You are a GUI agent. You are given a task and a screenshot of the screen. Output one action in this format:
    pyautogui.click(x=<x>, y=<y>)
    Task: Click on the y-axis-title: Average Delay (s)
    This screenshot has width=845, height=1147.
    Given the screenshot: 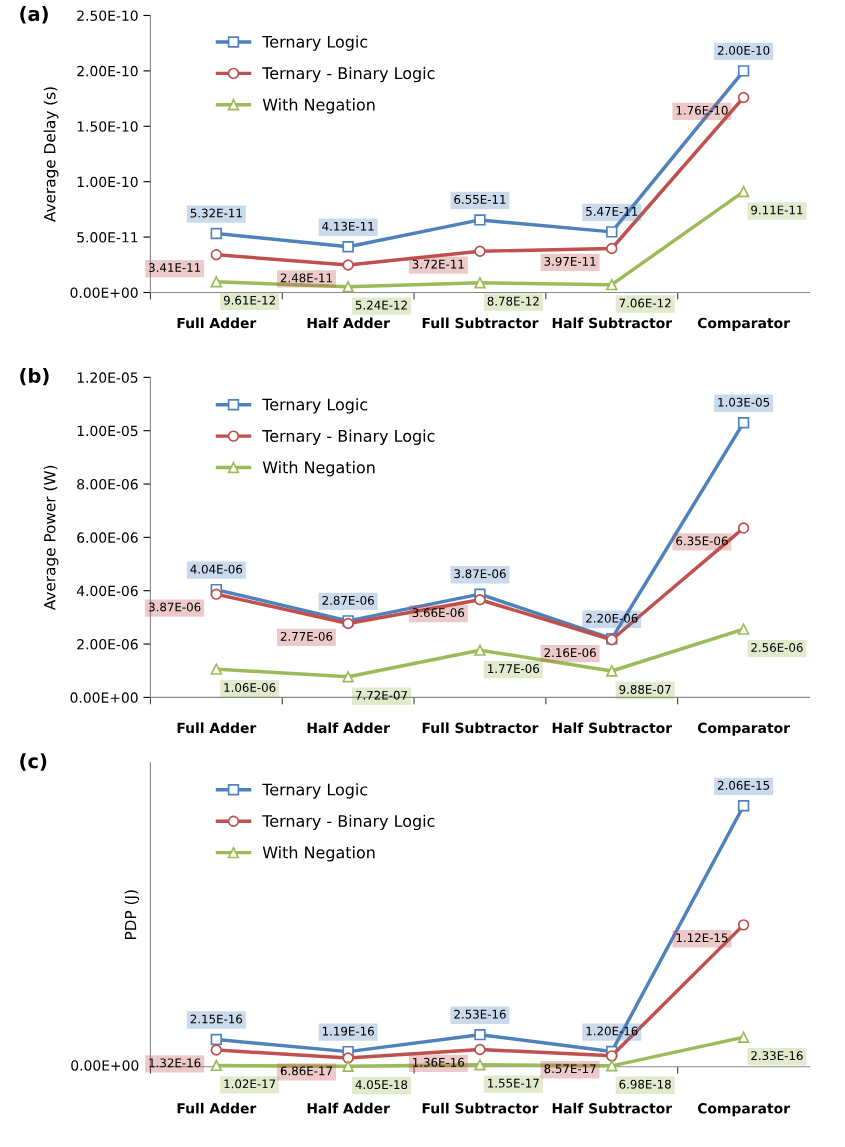 What is the action you would take?
    pyautogui.click(x=51, y=154)
    